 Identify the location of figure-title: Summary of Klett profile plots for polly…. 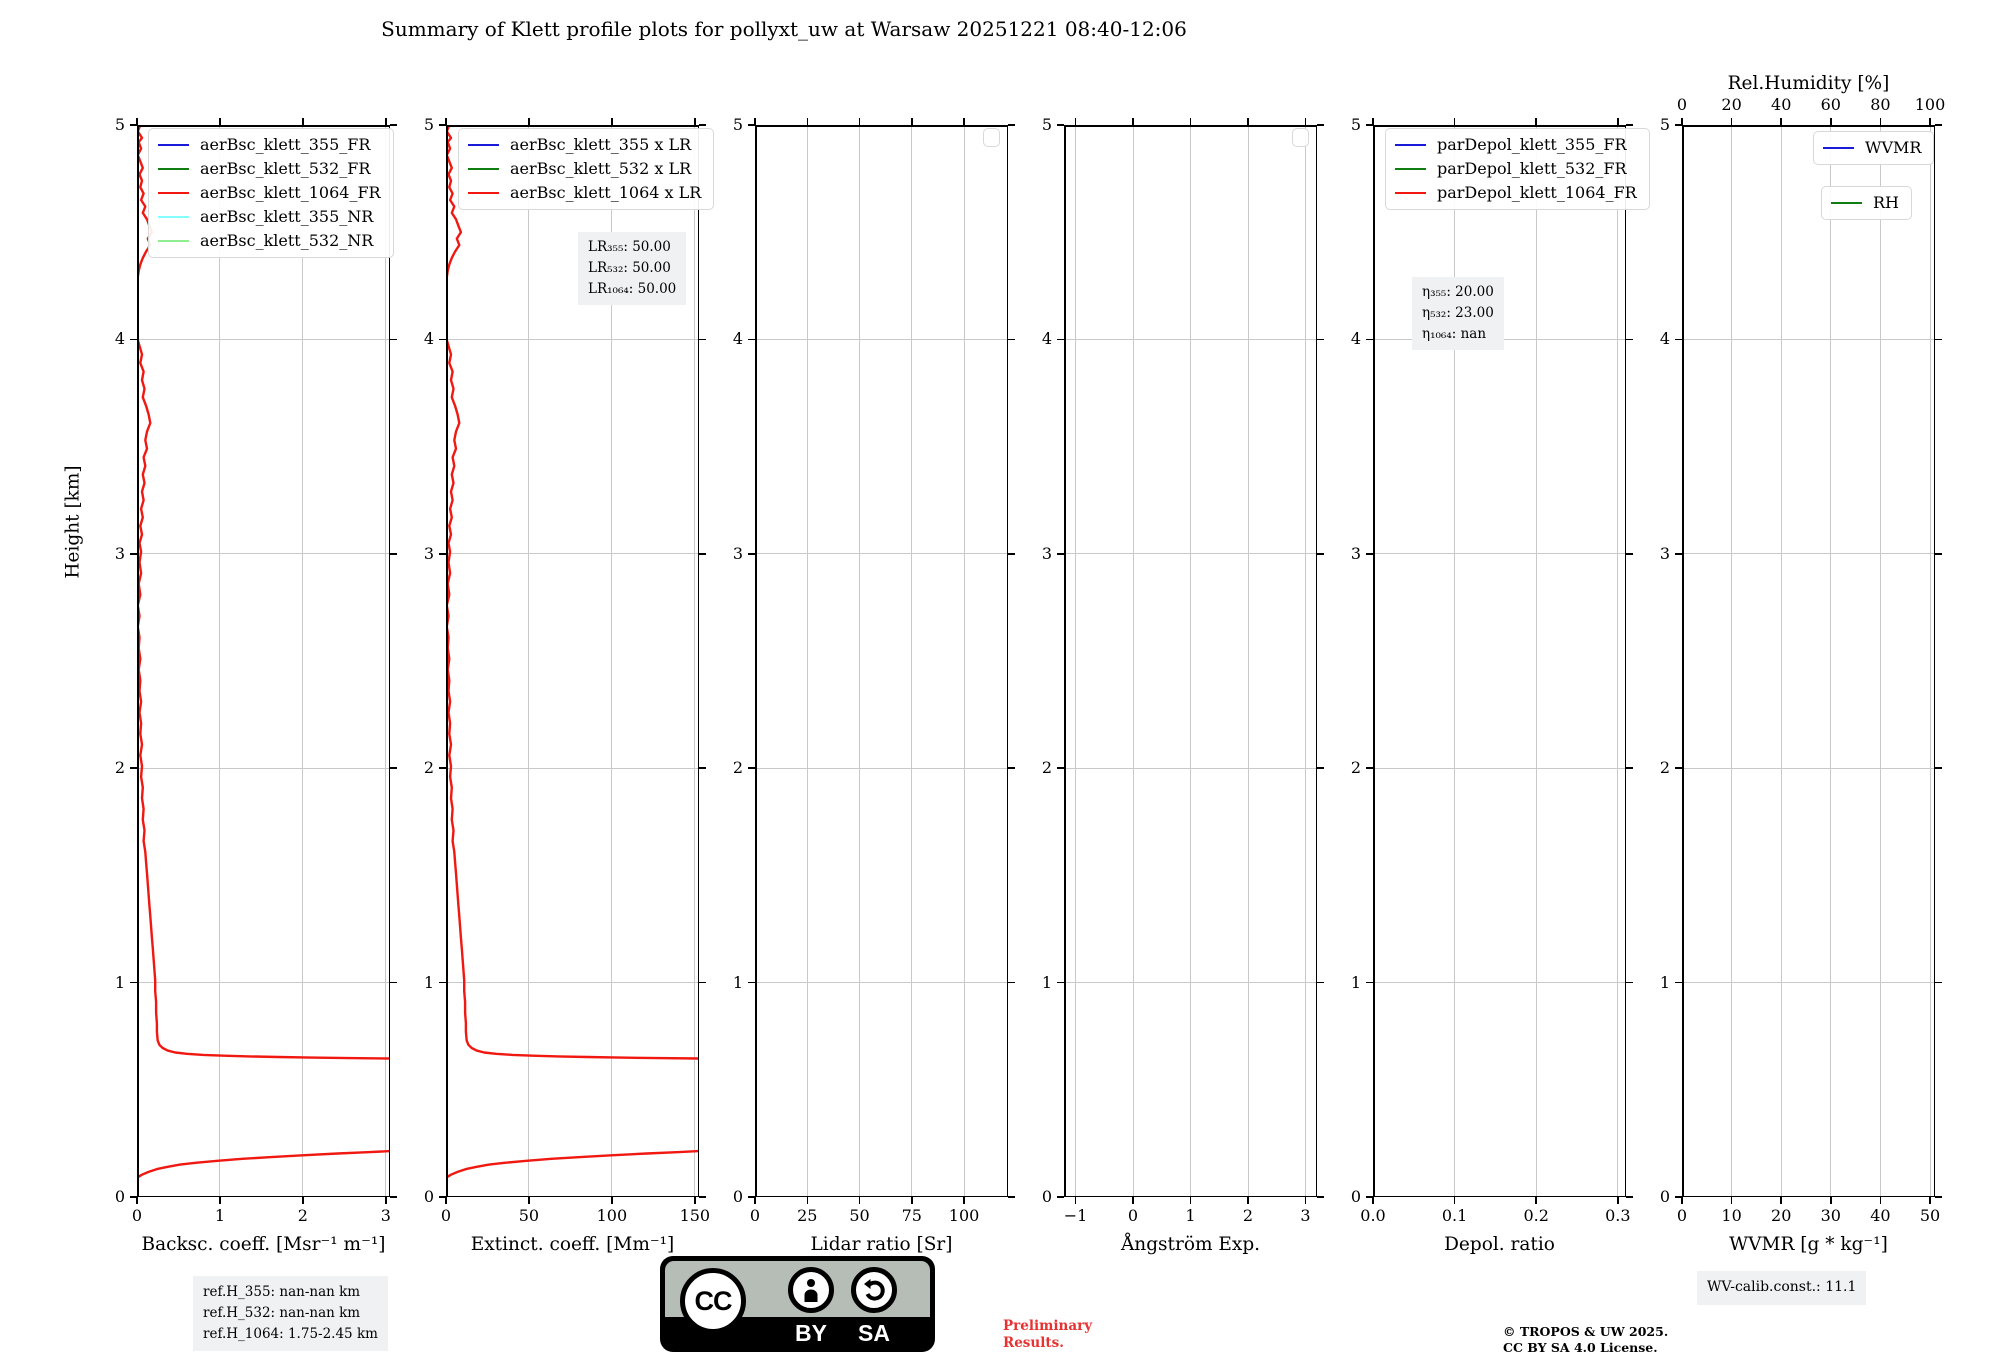
(784, 29).